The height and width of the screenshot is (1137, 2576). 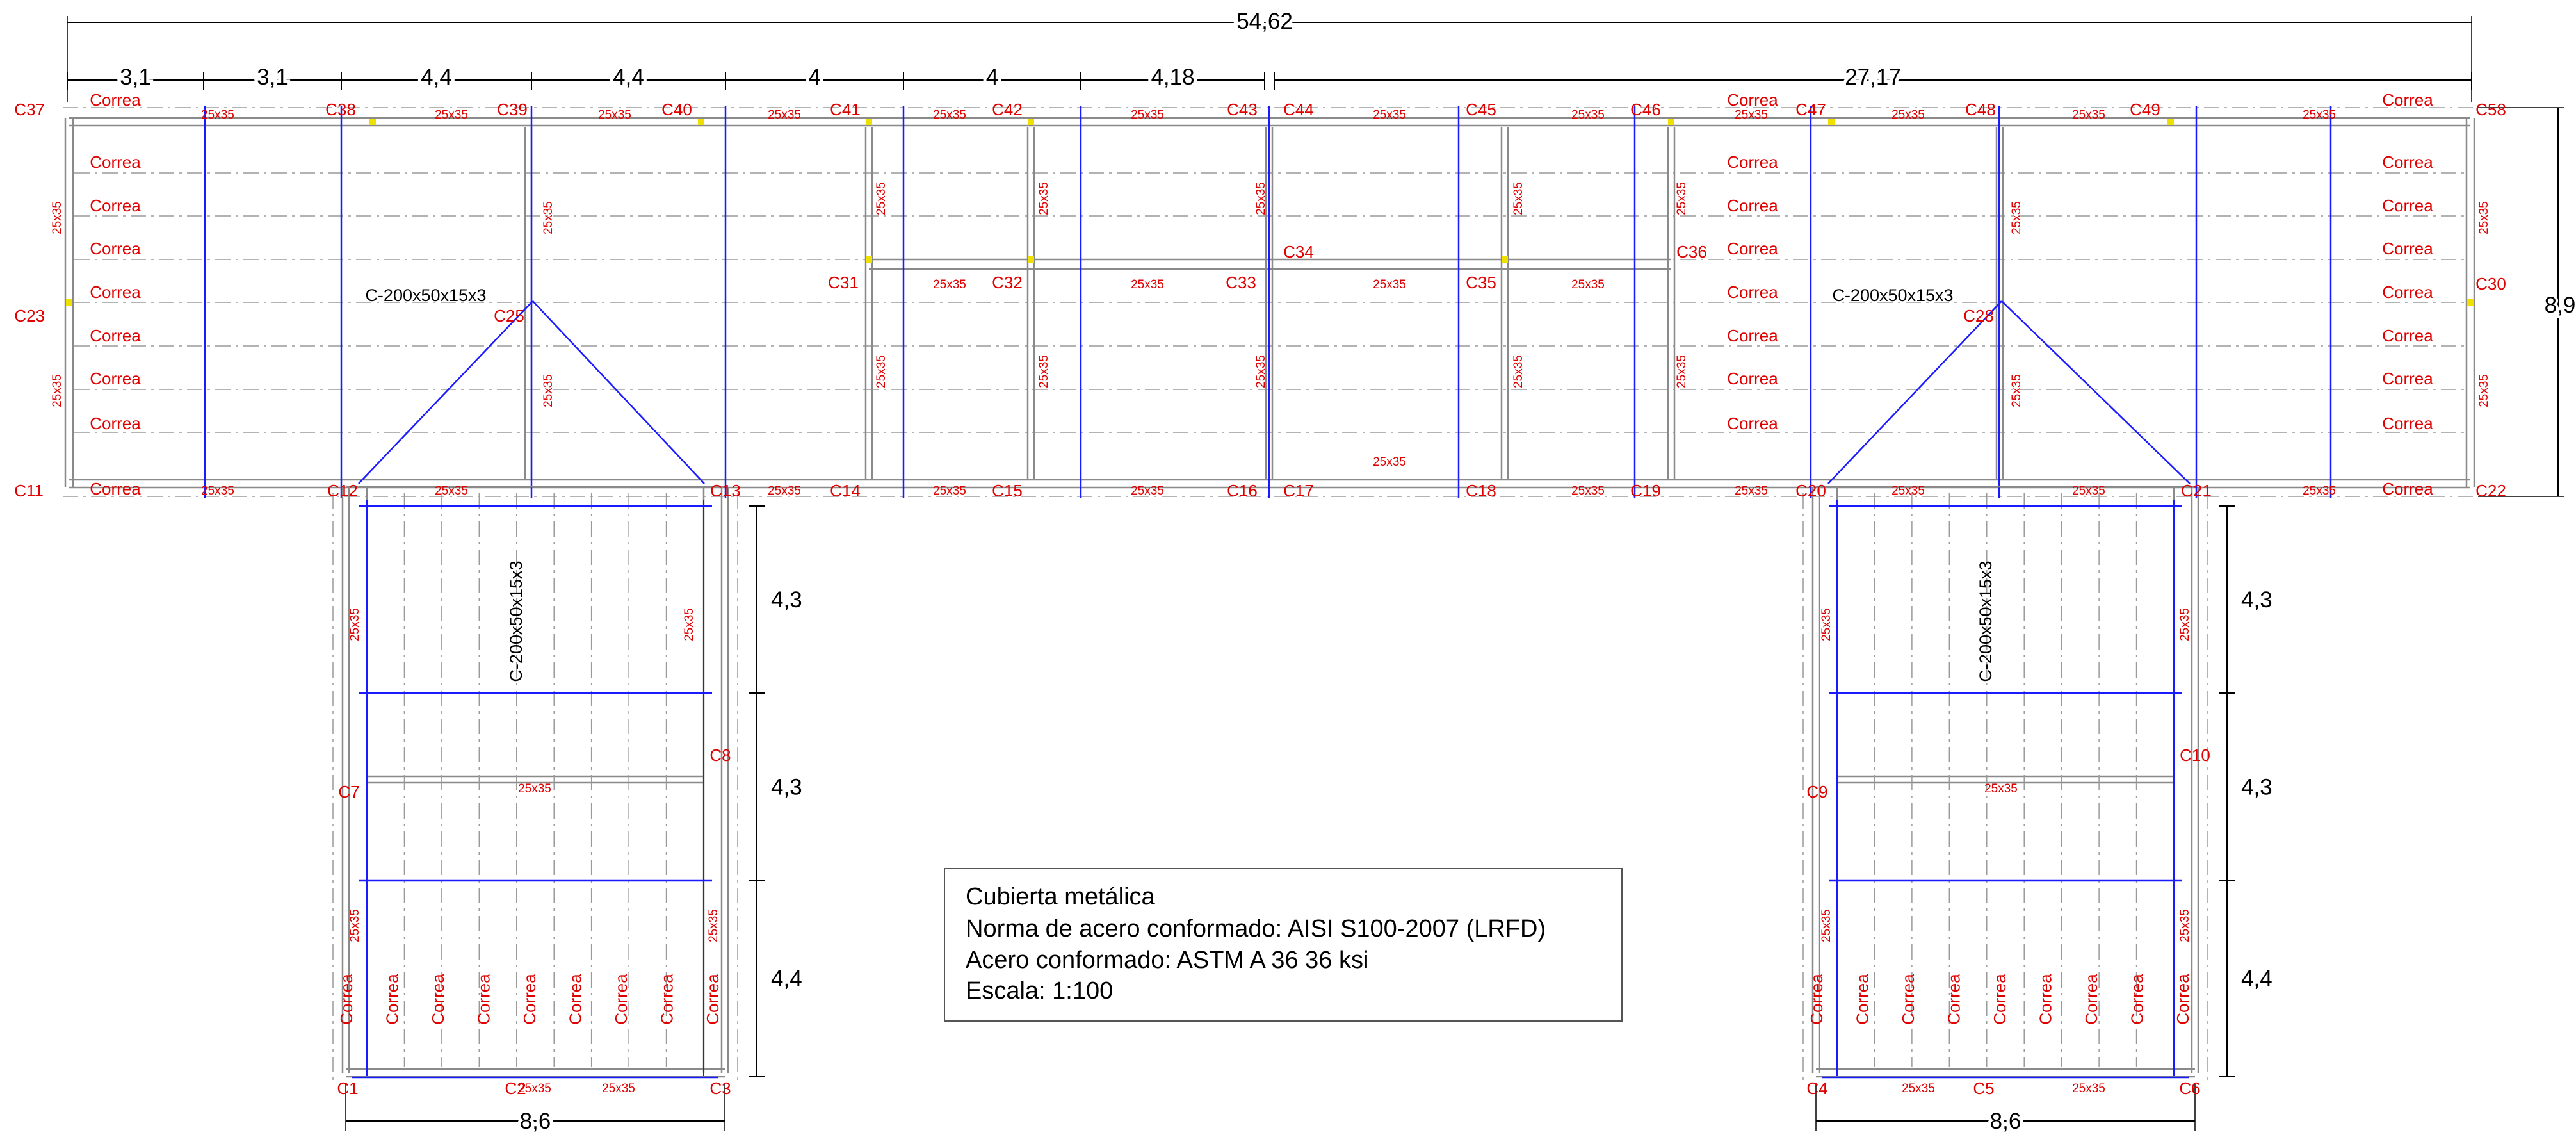 I want to click on column-label-c40: C40, so click(x=676, y=109).